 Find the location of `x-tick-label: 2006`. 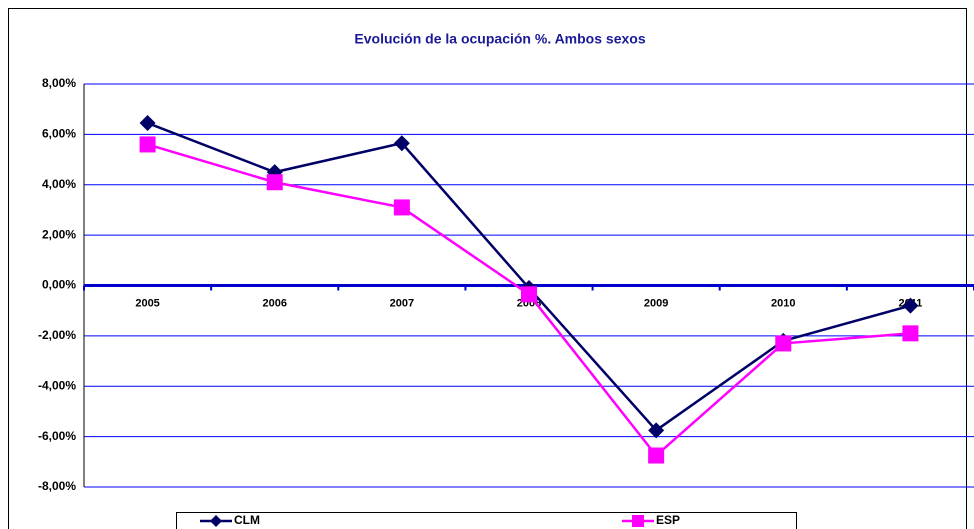

x-tick-label: 2006 is located at coordinates (274, 303).